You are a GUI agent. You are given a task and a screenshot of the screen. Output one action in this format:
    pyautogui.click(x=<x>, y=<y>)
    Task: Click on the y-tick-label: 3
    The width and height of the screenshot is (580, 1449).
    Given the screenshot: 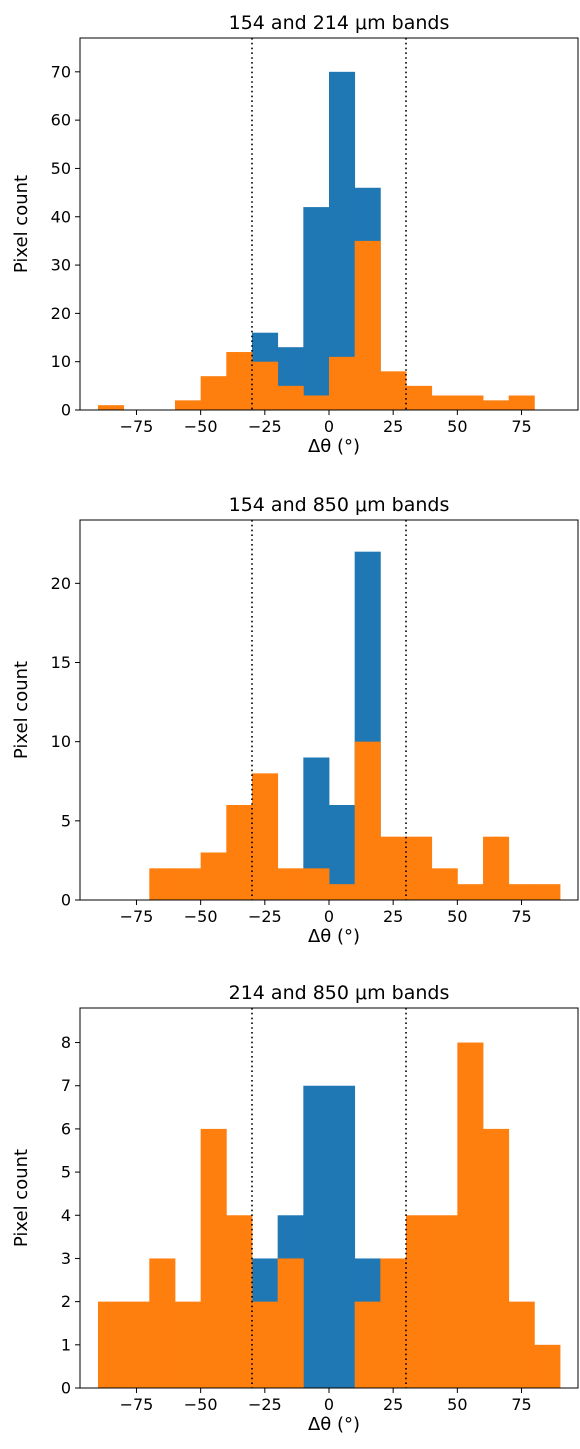 What is the action you would take?
    pyautogui.click(x=66, y=1258)
    